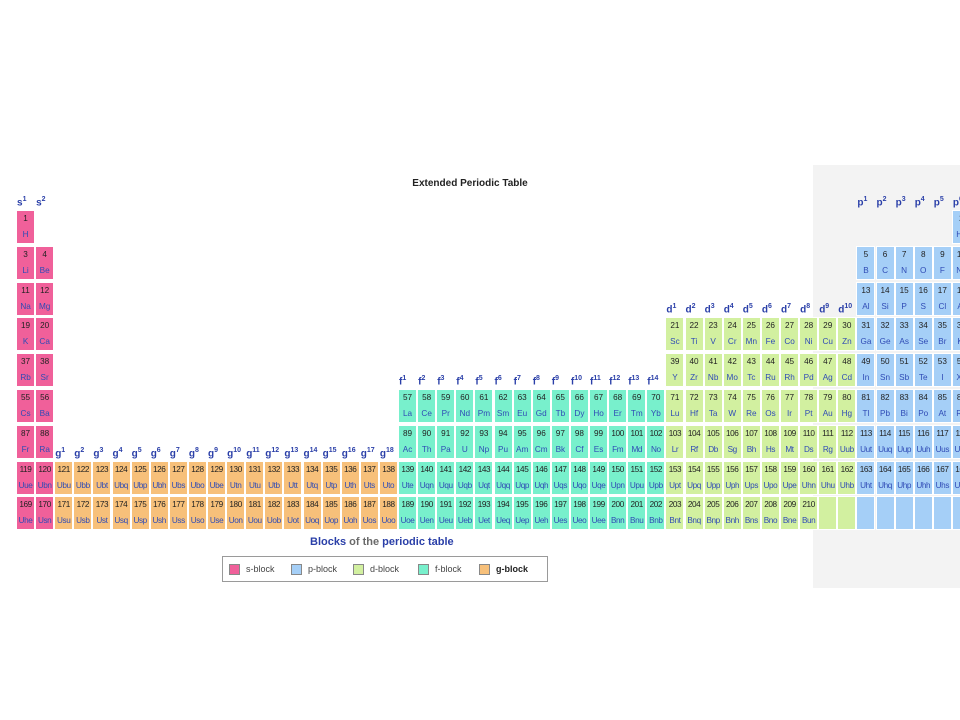  I want to click on legend-item-g-block: g-block, so click(503, 569).